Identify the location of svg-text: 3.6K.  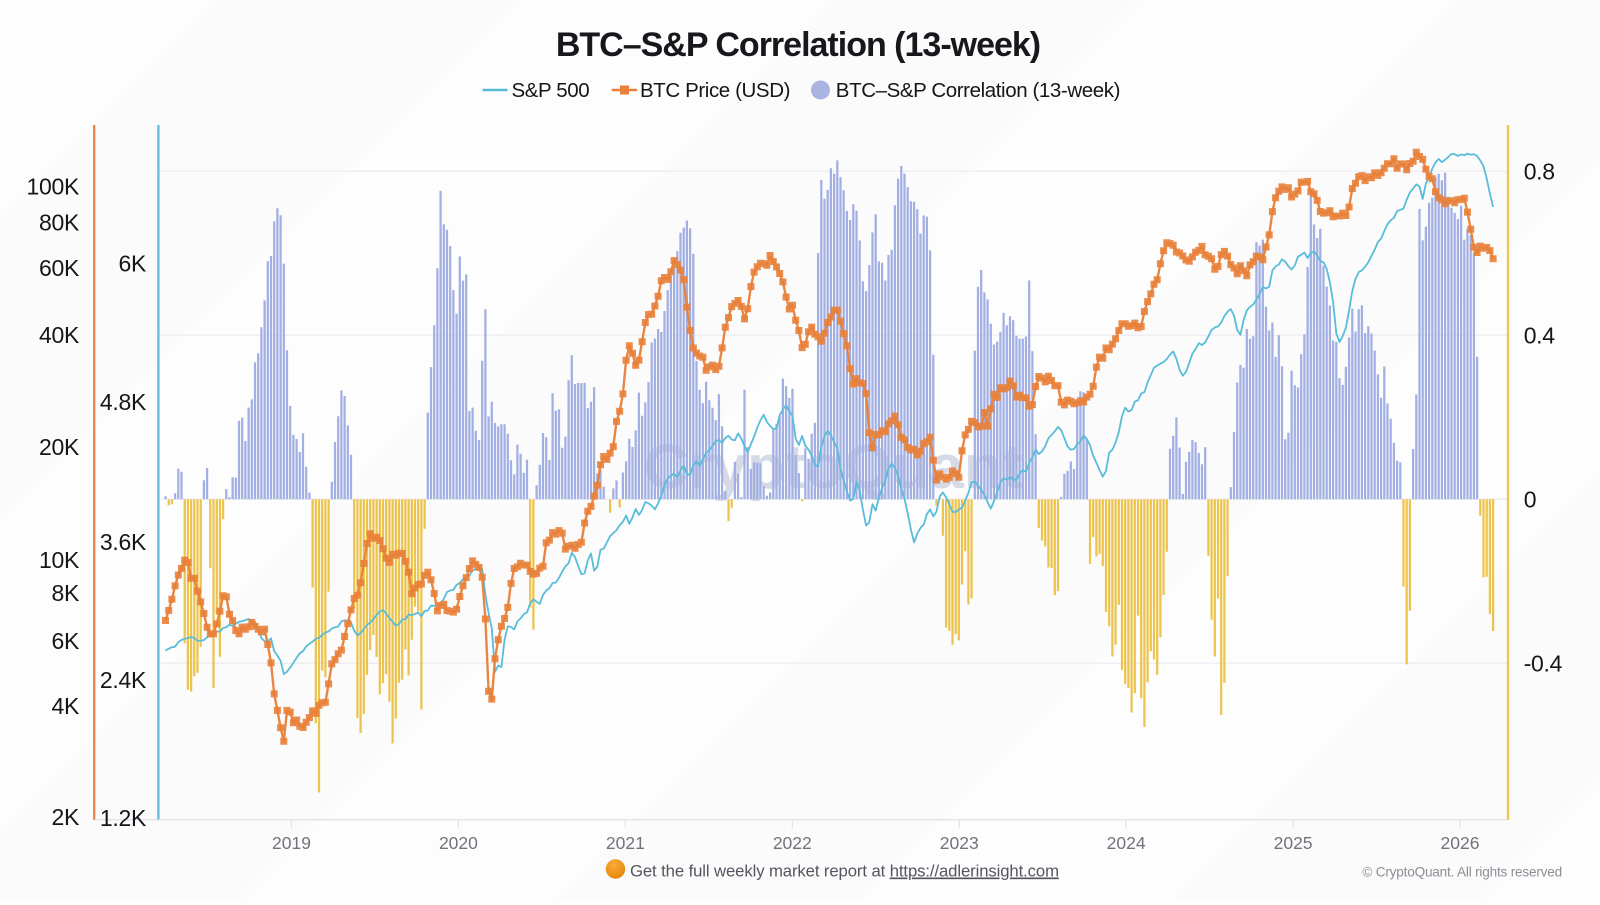
(123, 542).